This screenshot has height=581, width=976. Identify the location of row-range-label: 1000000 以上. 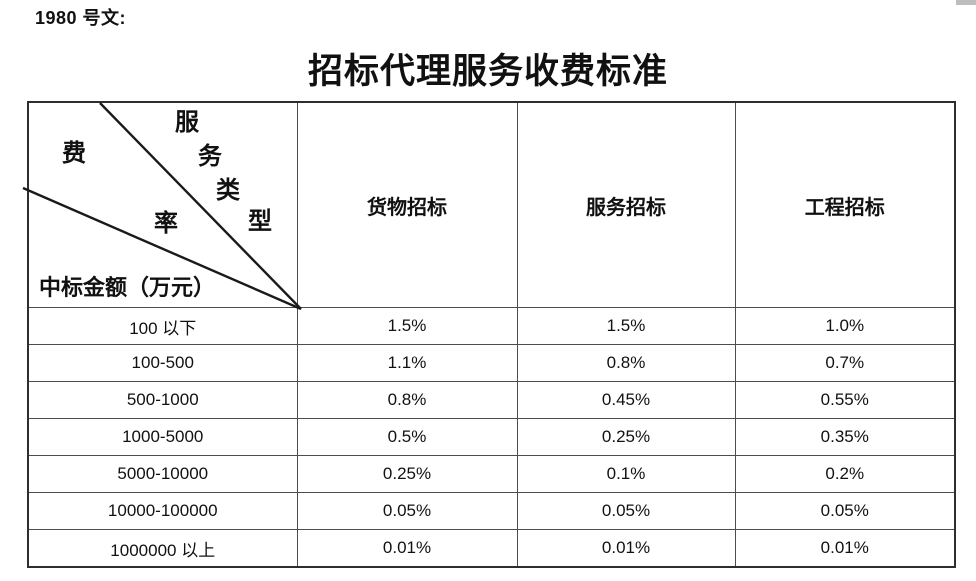
(162, 548).